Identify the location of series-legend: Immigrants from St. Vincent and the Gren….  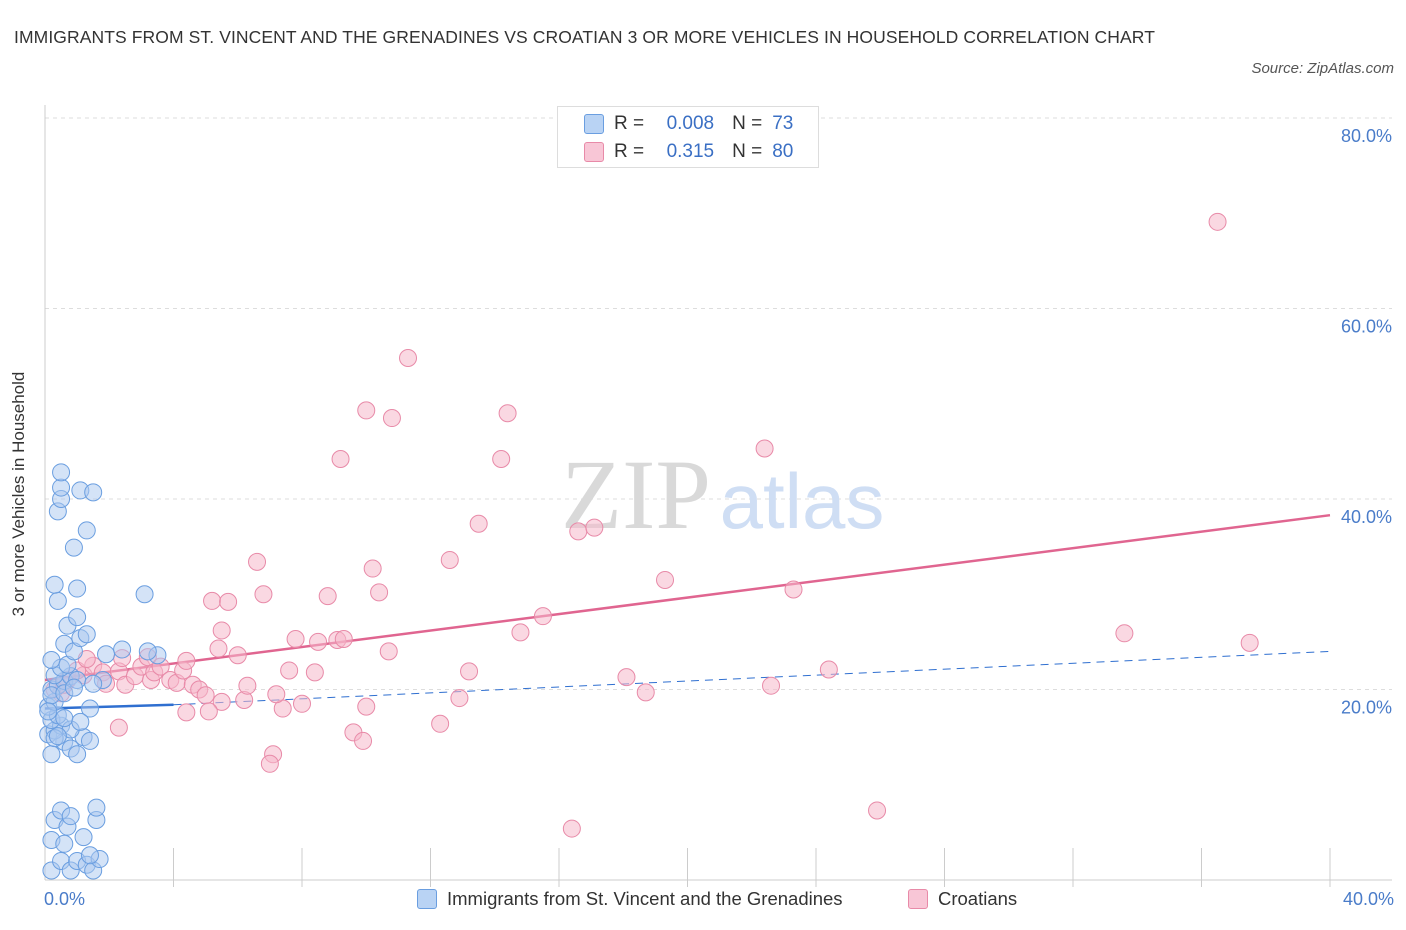
(703, 903).